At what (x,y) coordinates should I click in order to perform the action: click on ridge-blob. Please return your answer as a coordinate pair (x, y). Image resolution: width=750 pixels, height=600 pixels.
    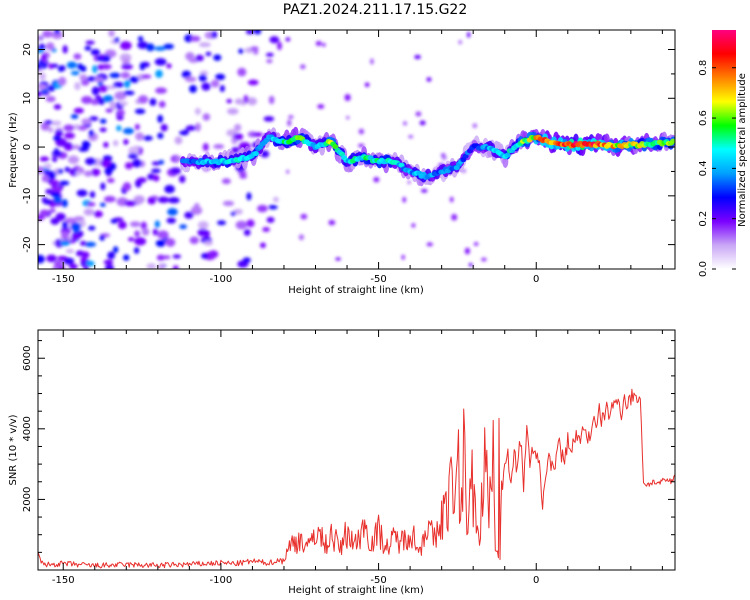
    Looking at the image, I should click on (401, 165).